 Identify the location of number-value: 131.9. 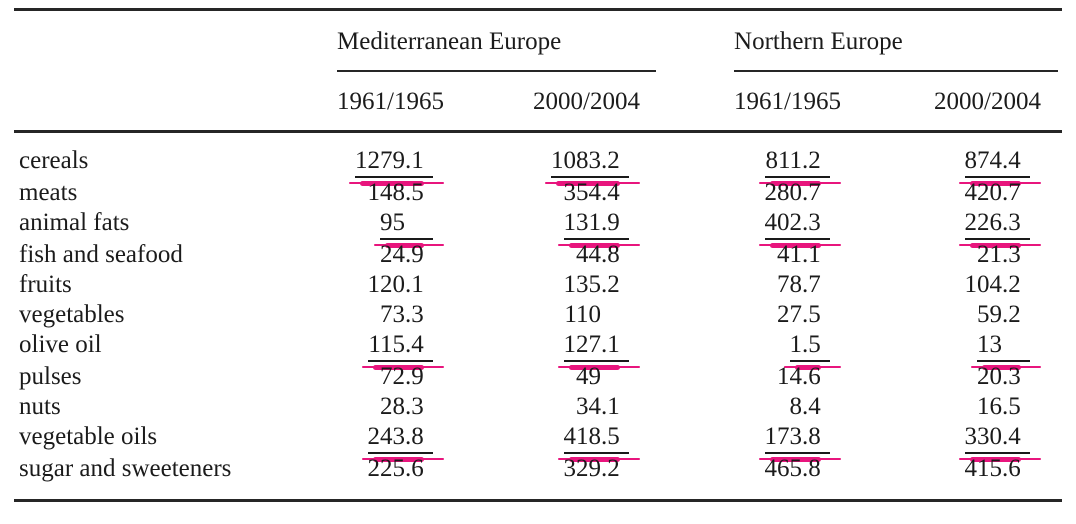
(586, 228).